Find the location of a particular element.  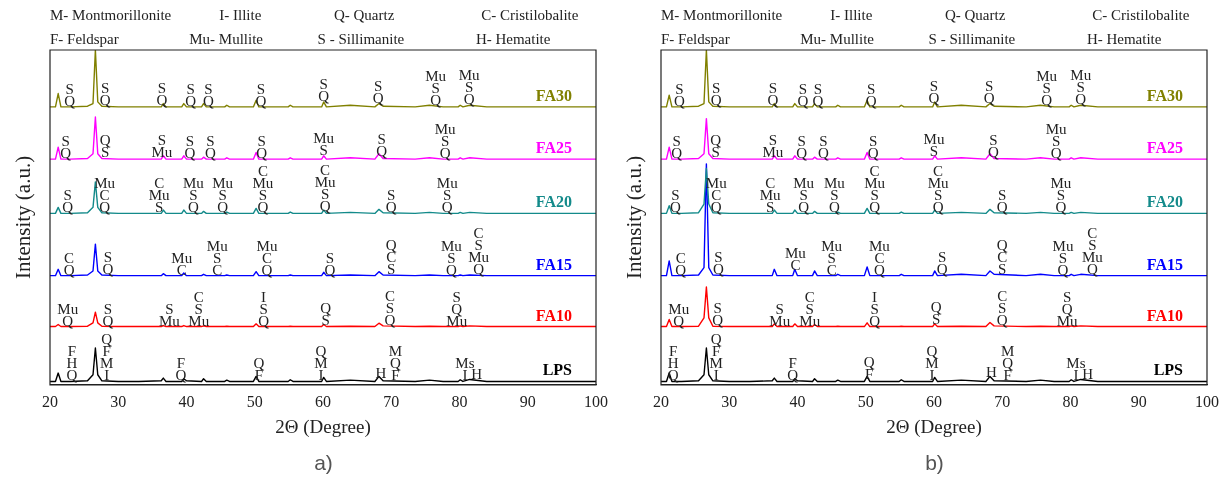

annotation: M Q F is located at coordinates (1008, 363).